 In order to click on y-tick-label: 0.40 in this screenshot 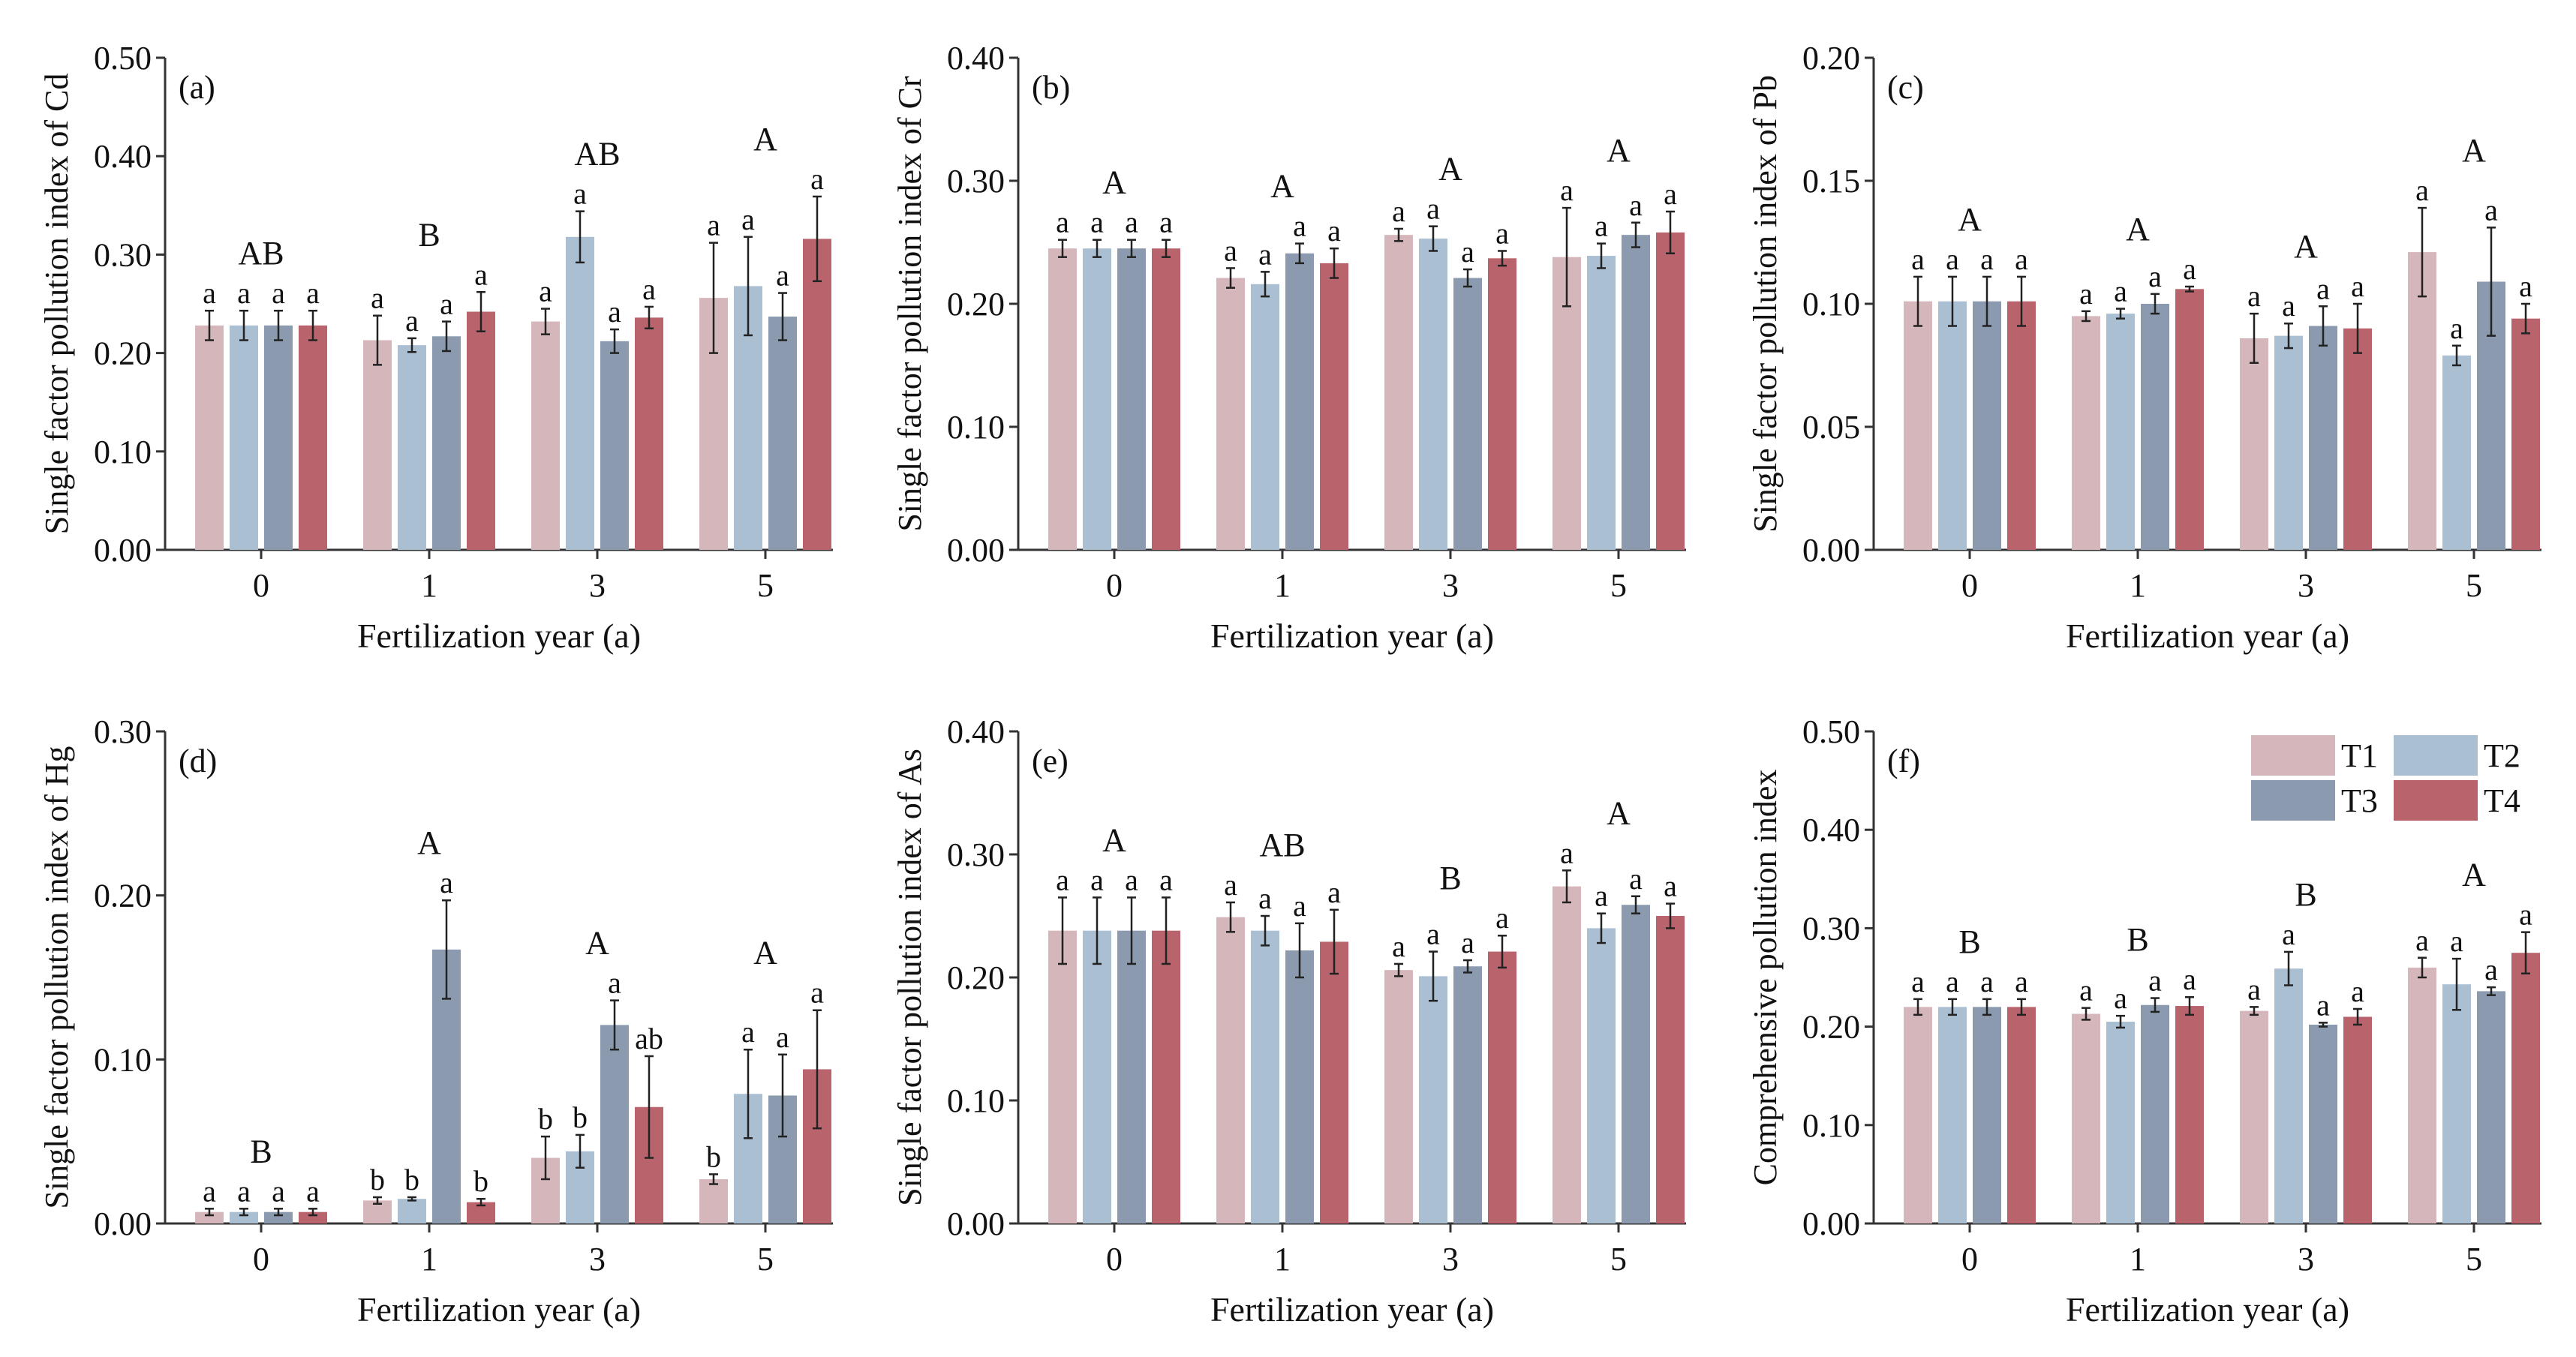, I will do `click(976, 731)`.